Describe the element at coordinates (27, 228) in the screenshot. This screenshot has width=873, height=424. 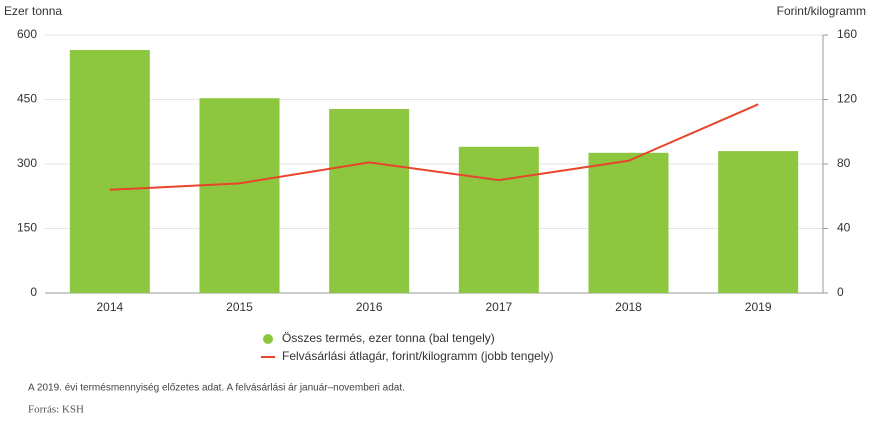
I see `y-tick-label: 150` at that location.